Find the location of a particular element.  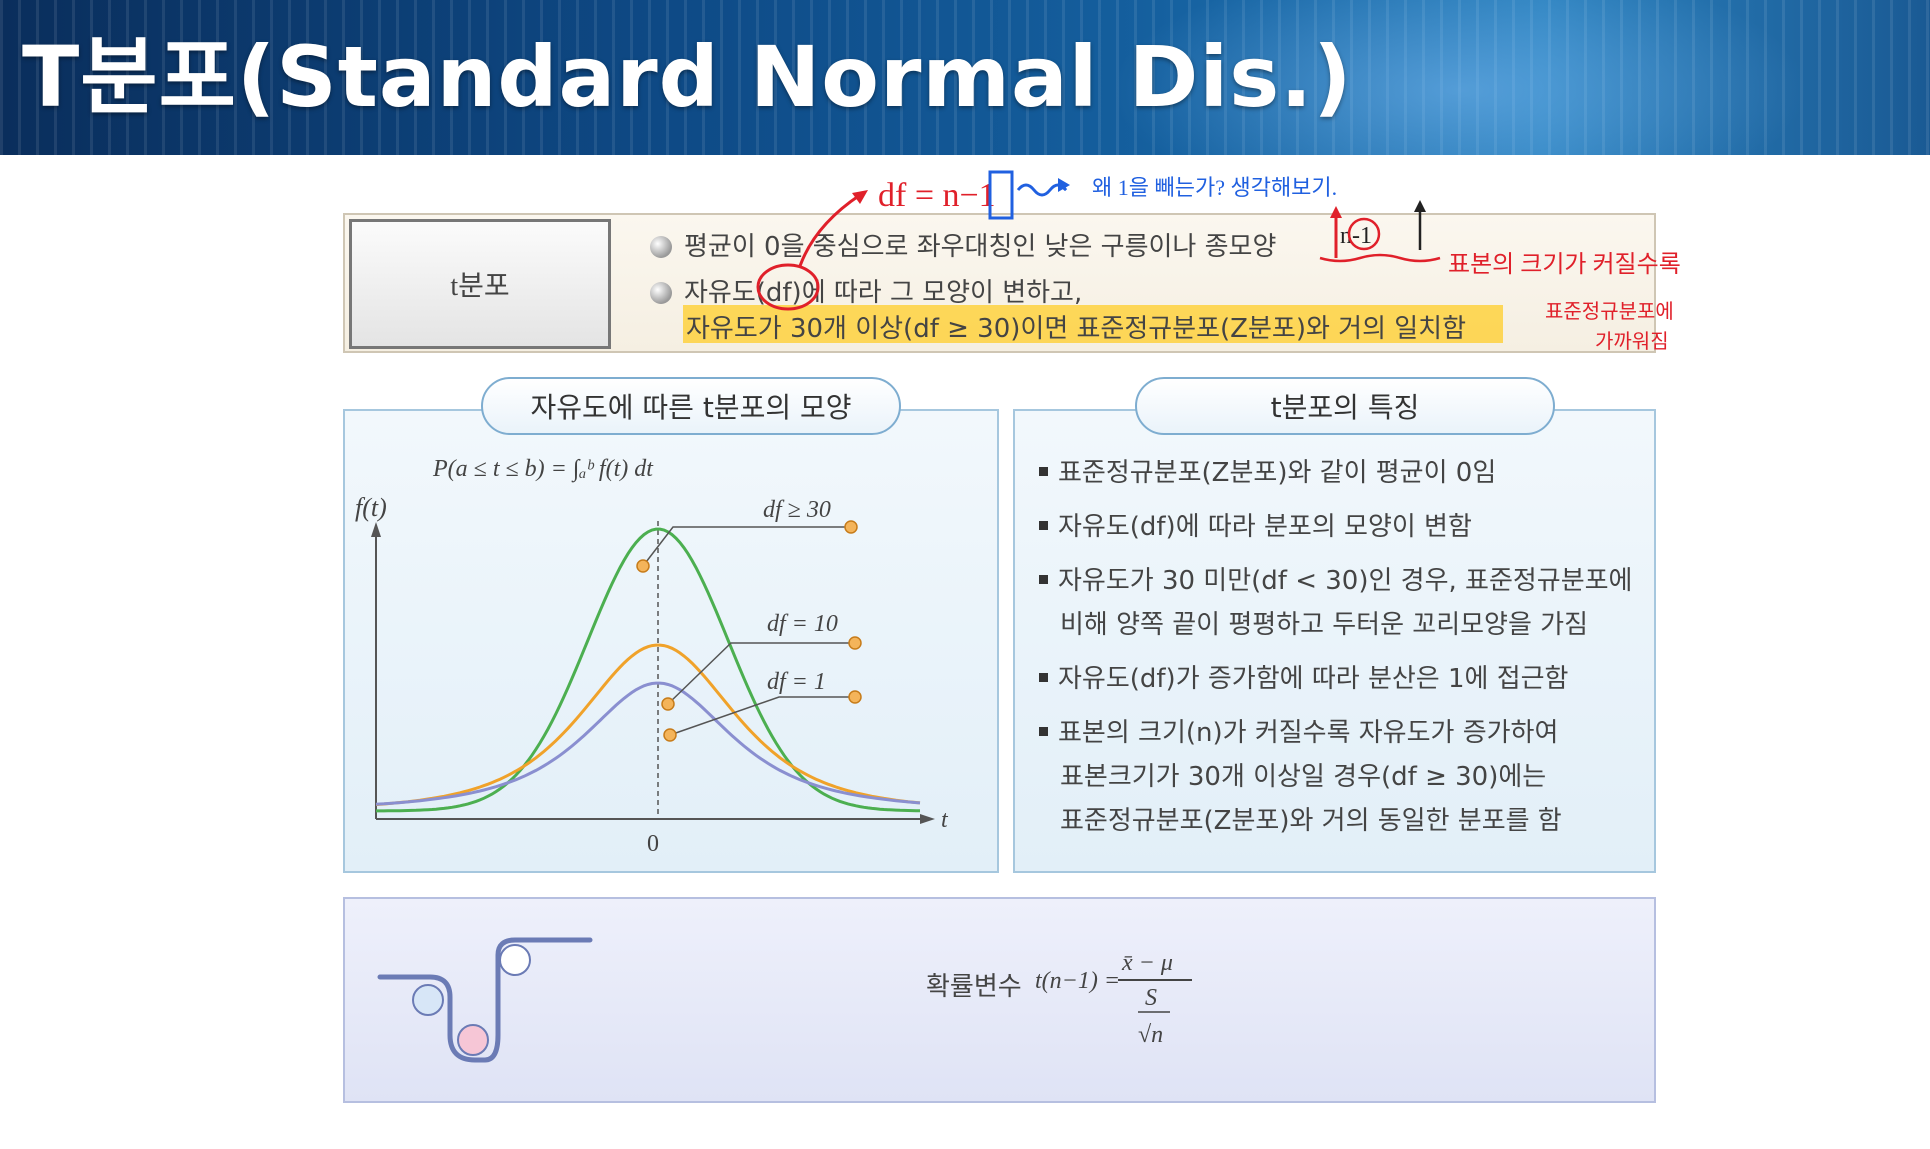

title-banner: T분포(Standard Normal Dis.) is located at coordinates (965, 77).